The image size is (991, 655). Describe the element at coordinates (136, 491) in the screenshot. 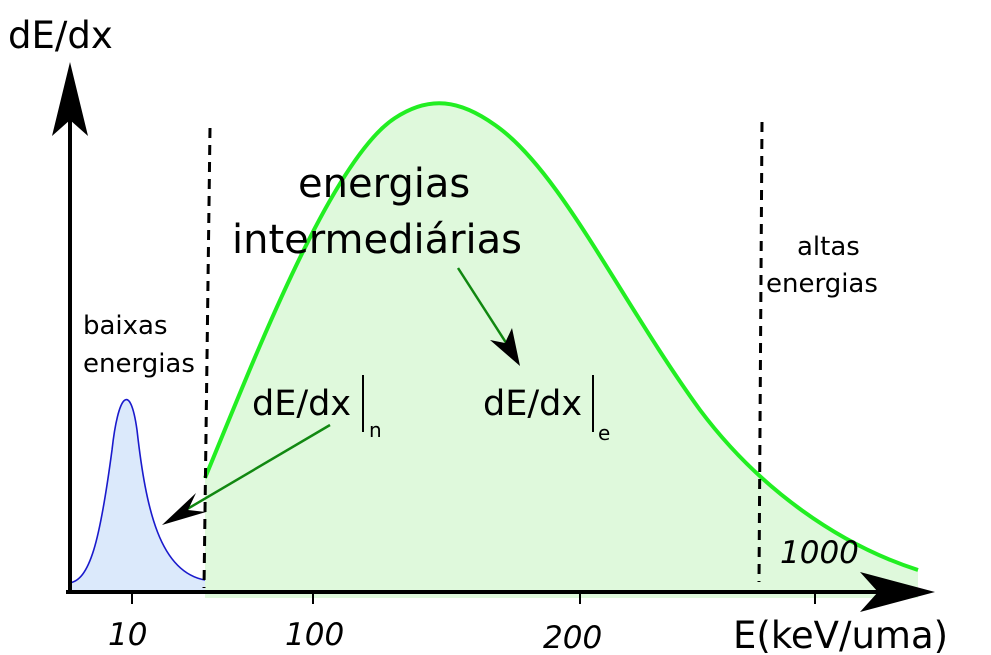

I see `nuclear-curve` at that location.